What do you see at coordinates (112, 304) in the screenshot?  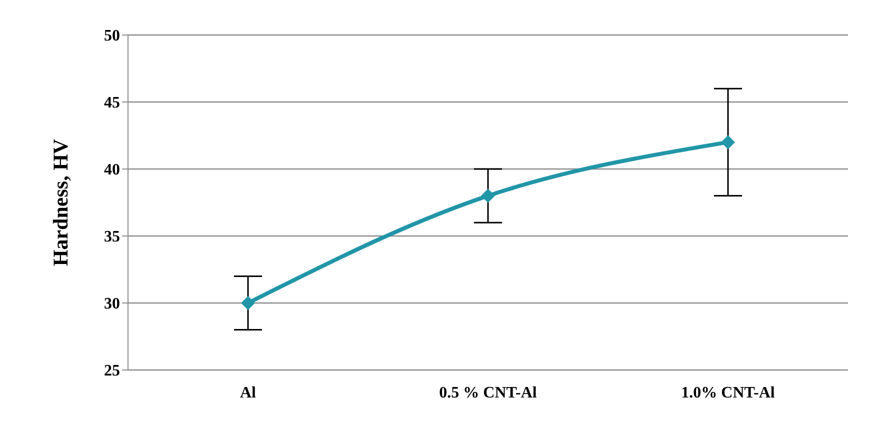 I see `y-tick-label: 30` at bounding box center [112, 304].